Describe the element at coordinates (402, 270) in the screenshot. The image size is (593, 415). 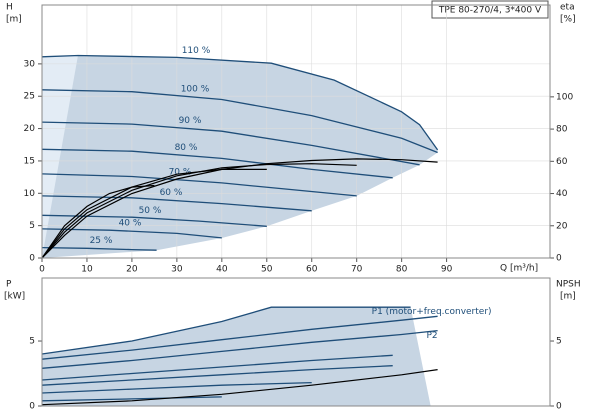
I see `x-tick-label: 80` at that location.